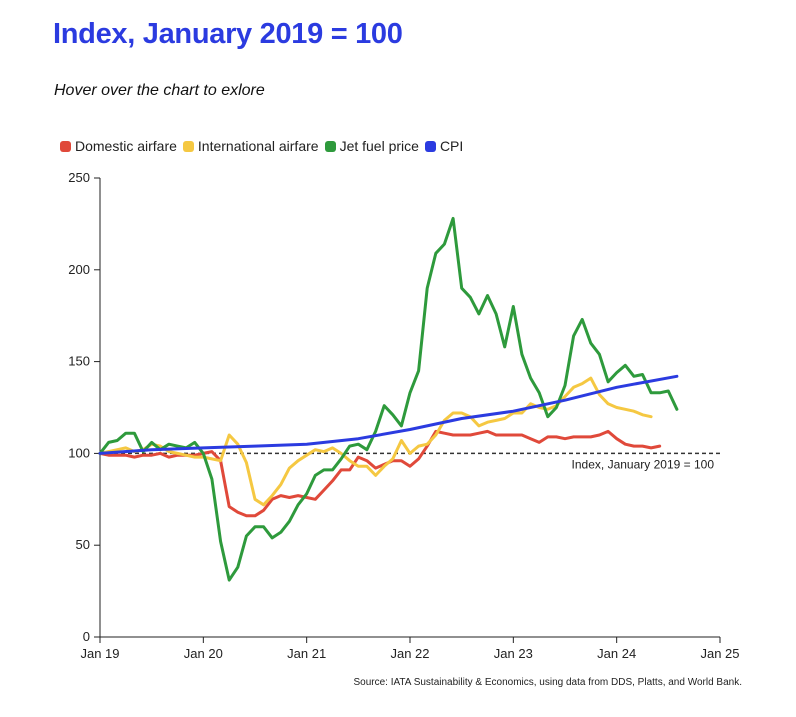 The height and width of the screenshot is (717, 796). What do you see at coordinates (379, 146) in the screenshot?
I see `legend-label-jet-fuel-price: Jet fuel price` at bounding box center [379, 146].